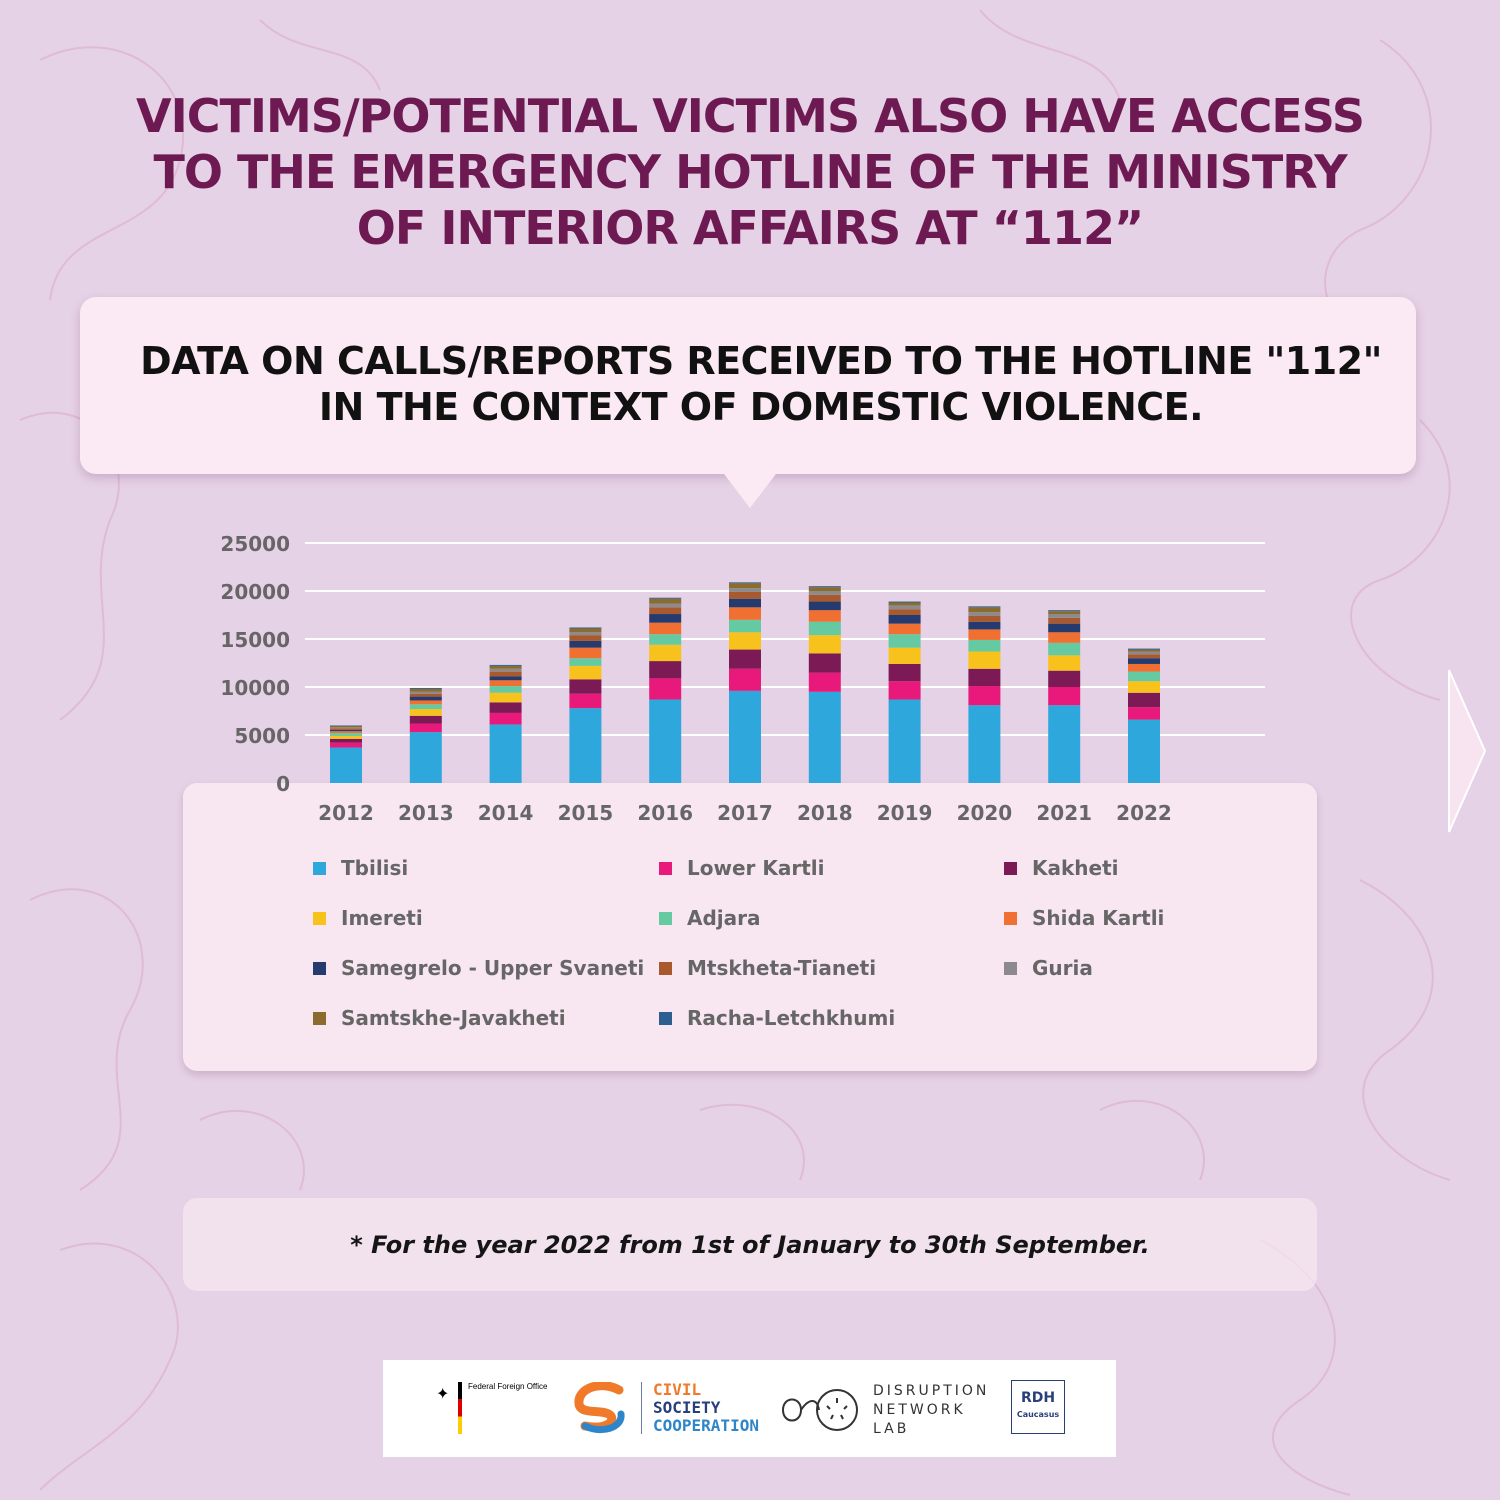 The width and height of the screenshot is (1500, 1500). I want to click on legend-label: Tbilisi, so click(375, 868).